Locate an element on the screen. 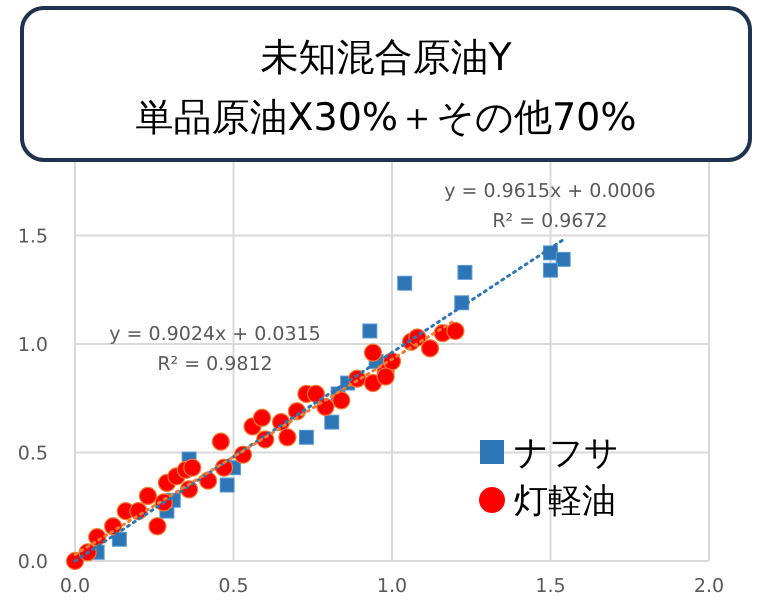 The height and width of the screenshot is (612, 764). annotation: R² = 0.9672 is located at coordinates (550, 221).